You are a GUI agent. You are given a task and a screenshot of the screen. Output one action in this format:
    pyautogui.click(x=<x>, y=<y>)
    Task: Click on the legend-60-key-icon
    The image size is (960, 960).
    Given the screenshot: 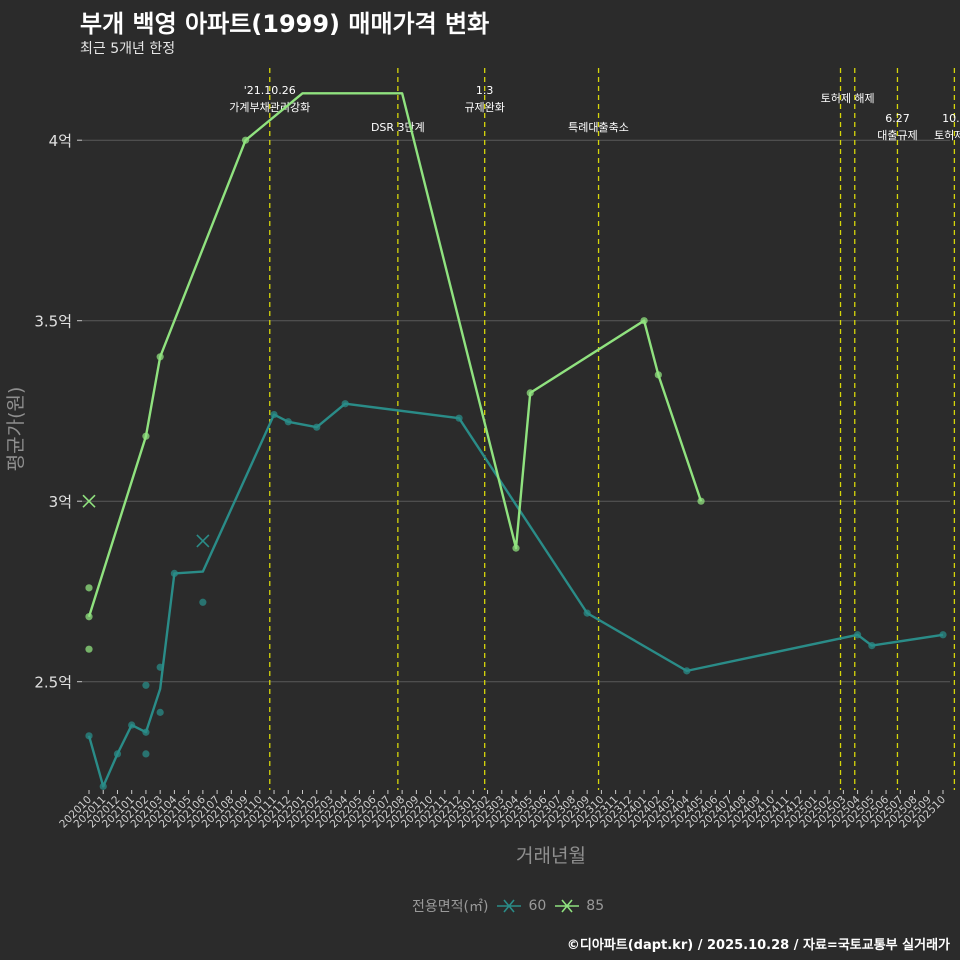 What is the action you would take?
    pyautogui.click(x=509, y=906)
    